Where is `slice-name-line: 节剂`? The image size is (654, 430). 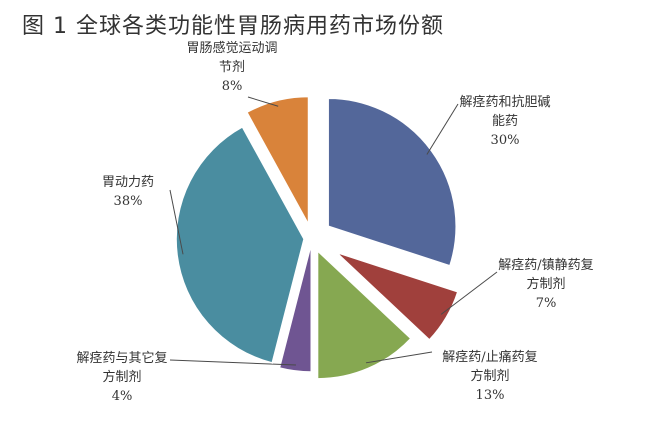
slice-name-line: 节剂 is located at coordinates (232, 67).